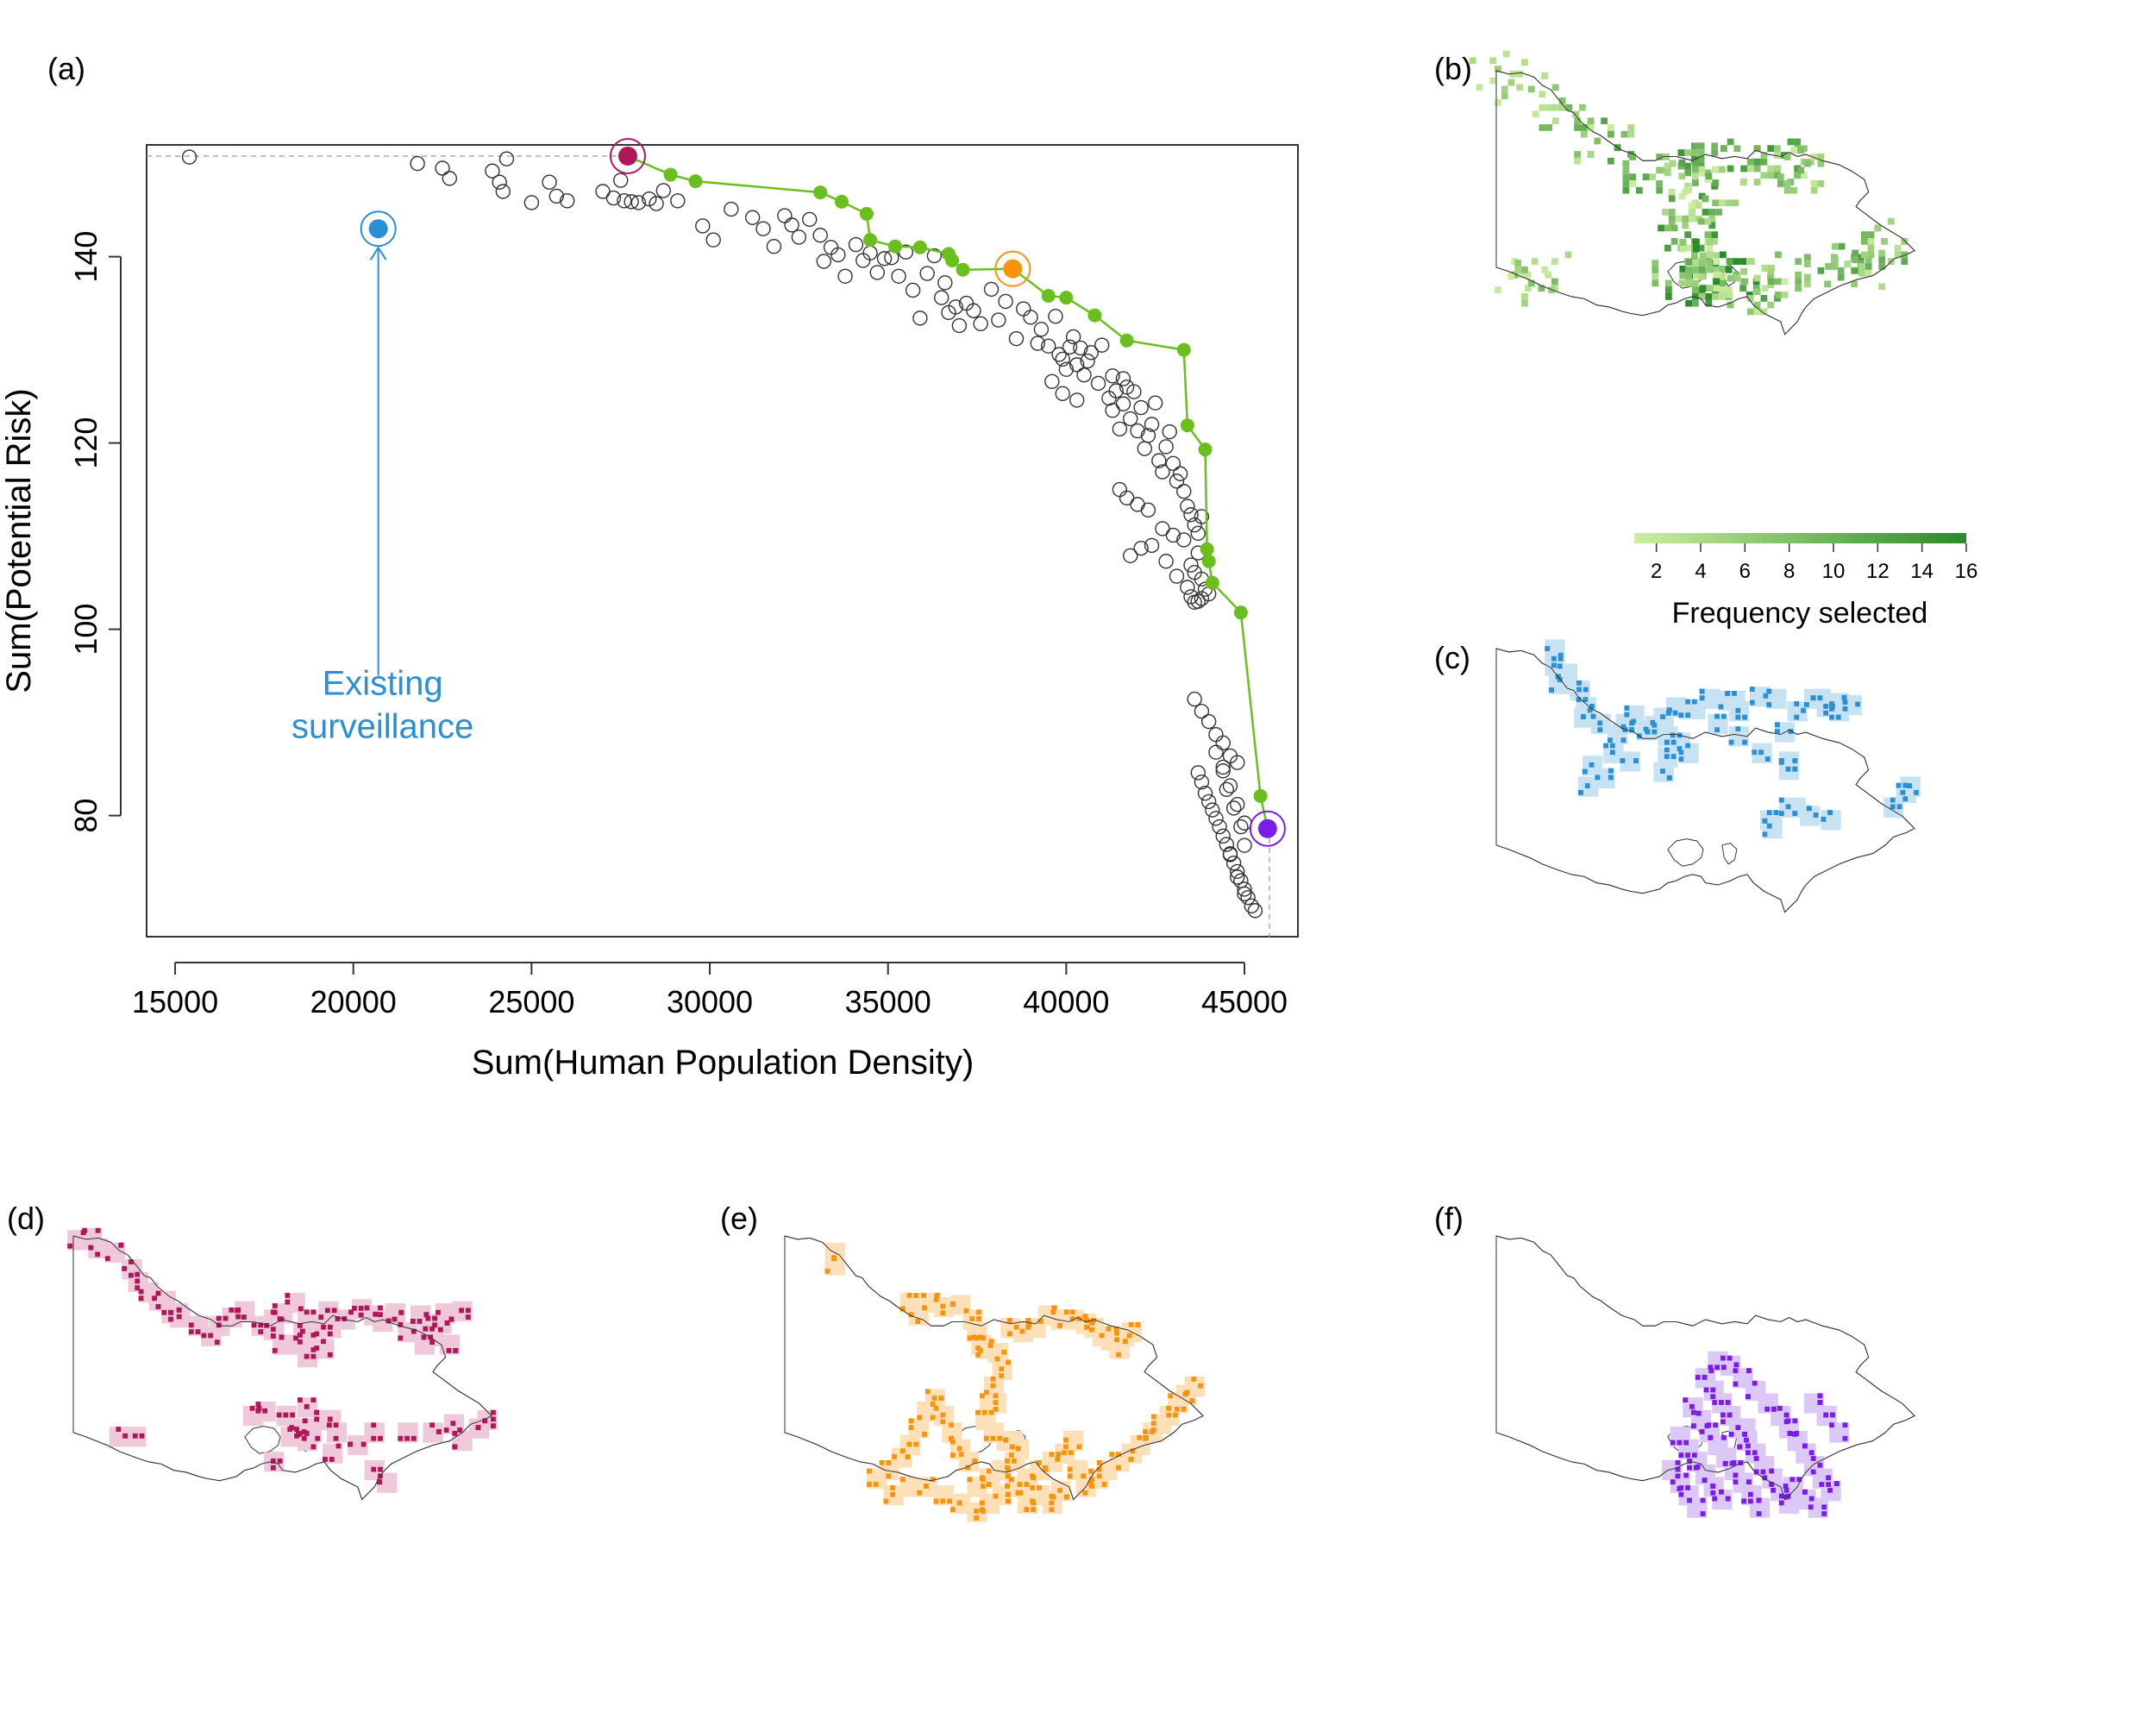 This screenshot has width=2156, height=1725. Describe the element at coordinates (1692, 193) in the screenshot. I see `map-frequency-selected` at that location.